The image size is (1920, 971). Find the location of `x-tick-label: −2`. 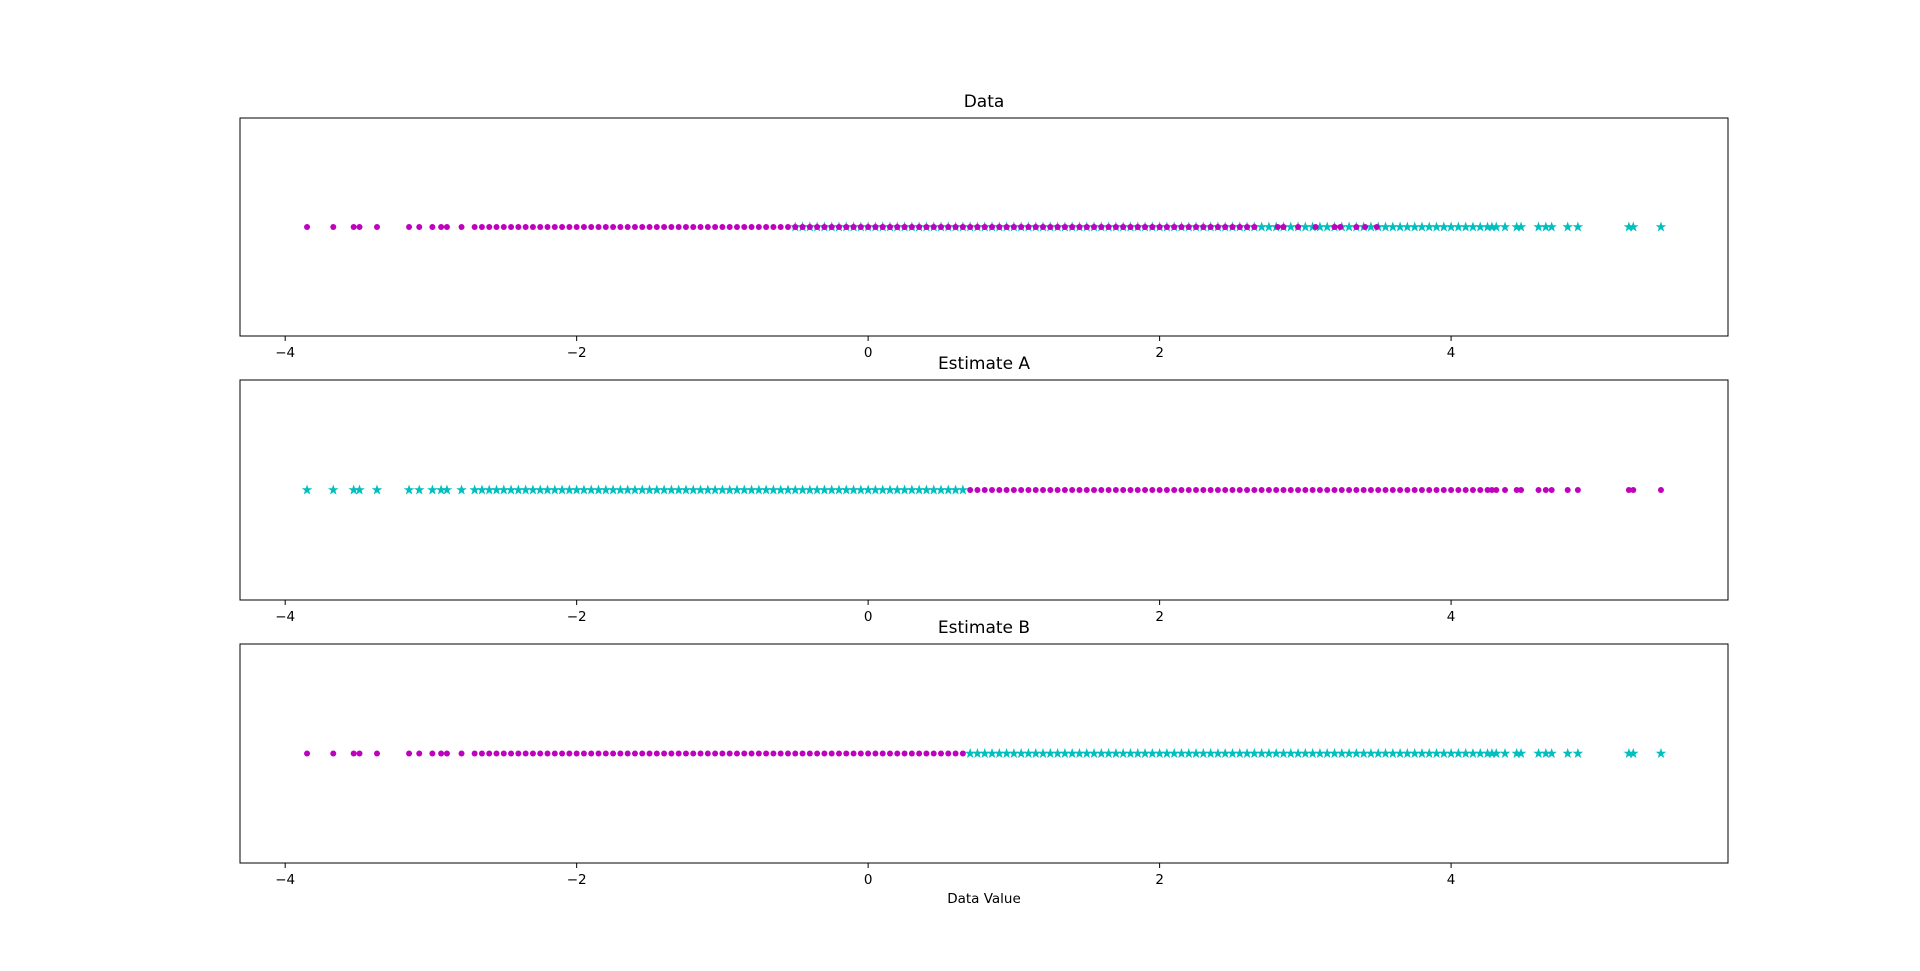

x-tick-label: −2 is located at coordinates (577, 617).